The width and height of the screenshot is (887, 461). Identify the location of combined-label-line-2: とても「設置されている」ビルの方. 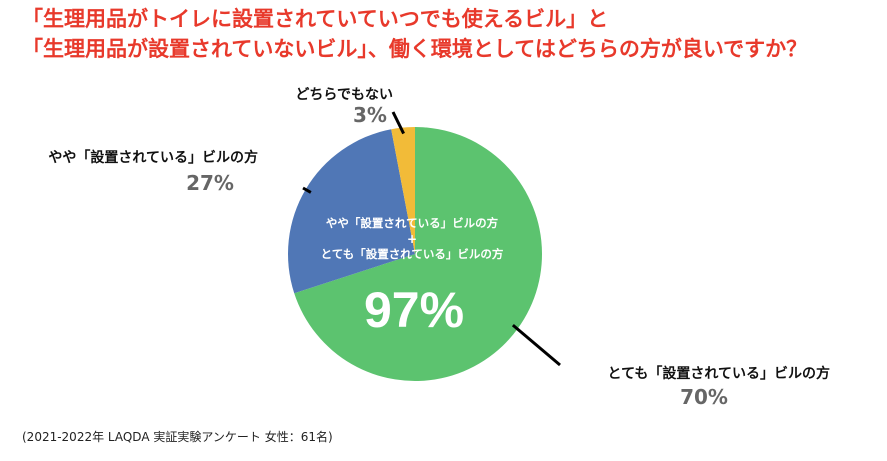
(412, 254).